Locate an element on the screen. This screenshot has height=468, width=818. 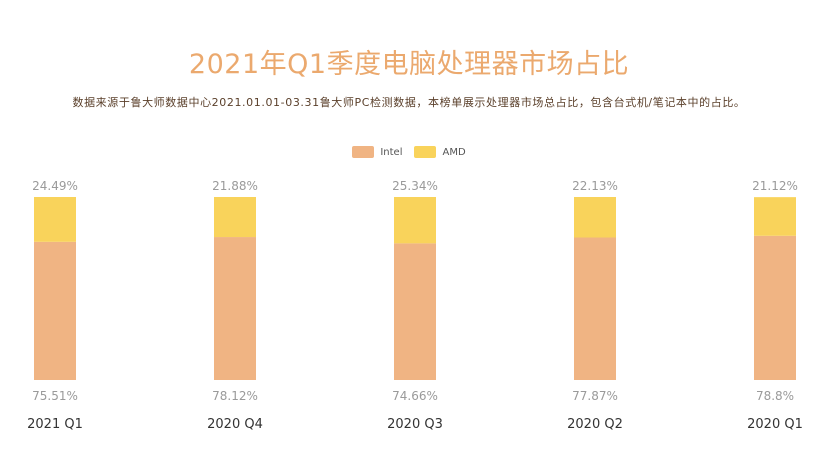
chart-title: 2021年Q1季度电脑处理器市场占比 is located at coordinates (409, 64).